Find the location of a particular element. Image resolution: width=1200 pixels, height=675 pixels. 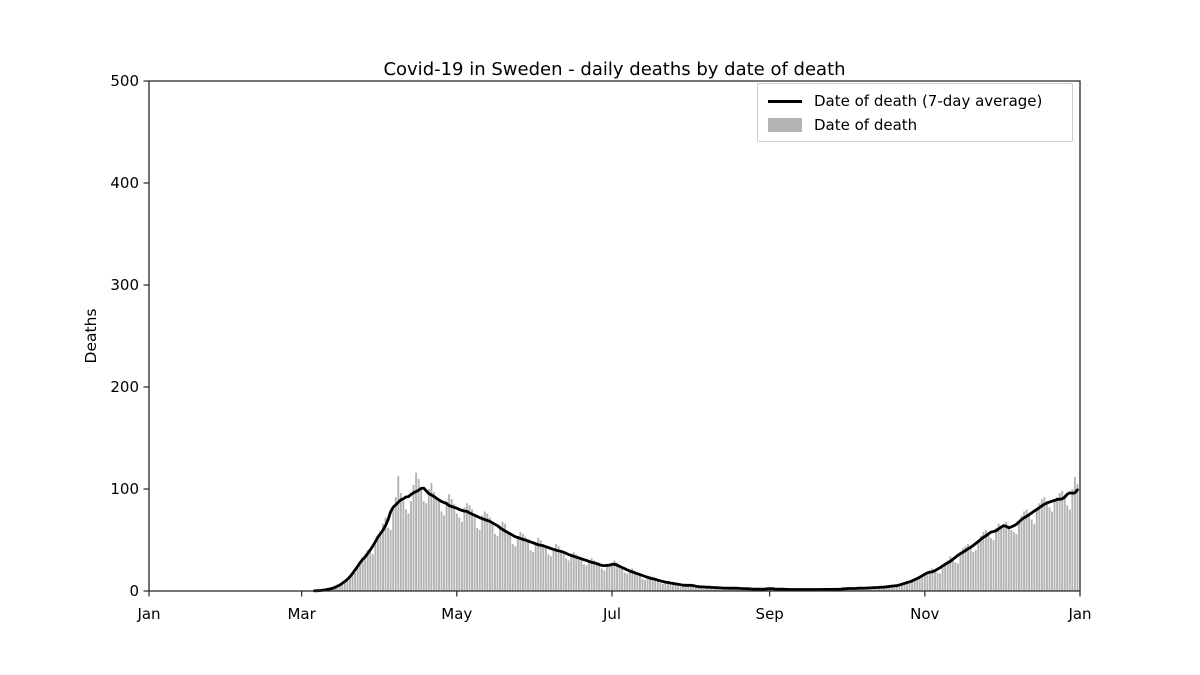

x-tick-label: Sep is located at coordinates (770, 614).